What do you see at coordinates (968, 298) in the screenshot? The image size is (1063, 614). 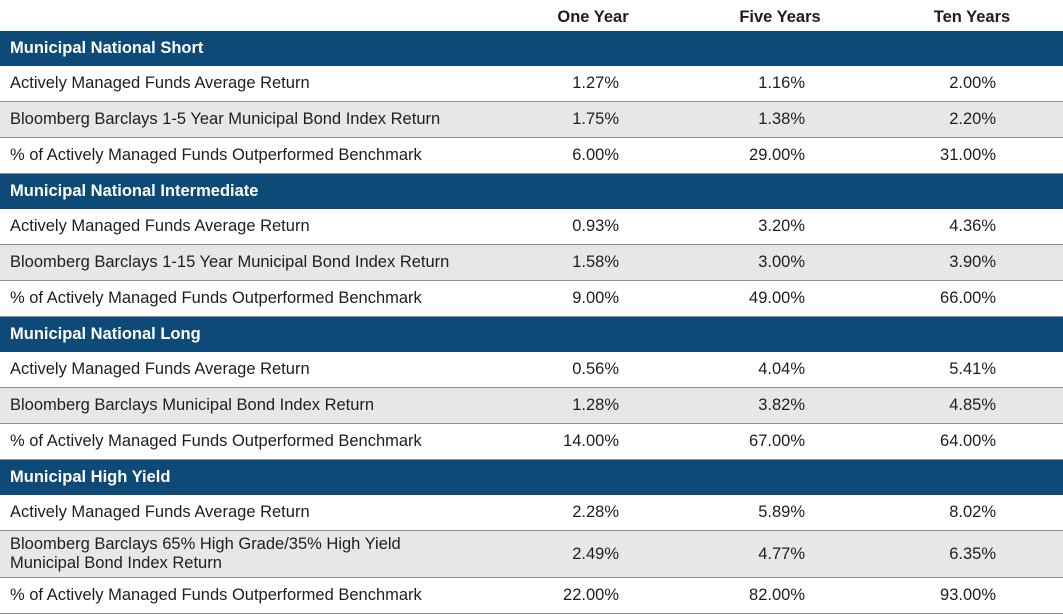 I see `cell-value: 66.00%` at bounding box center [968, 298].